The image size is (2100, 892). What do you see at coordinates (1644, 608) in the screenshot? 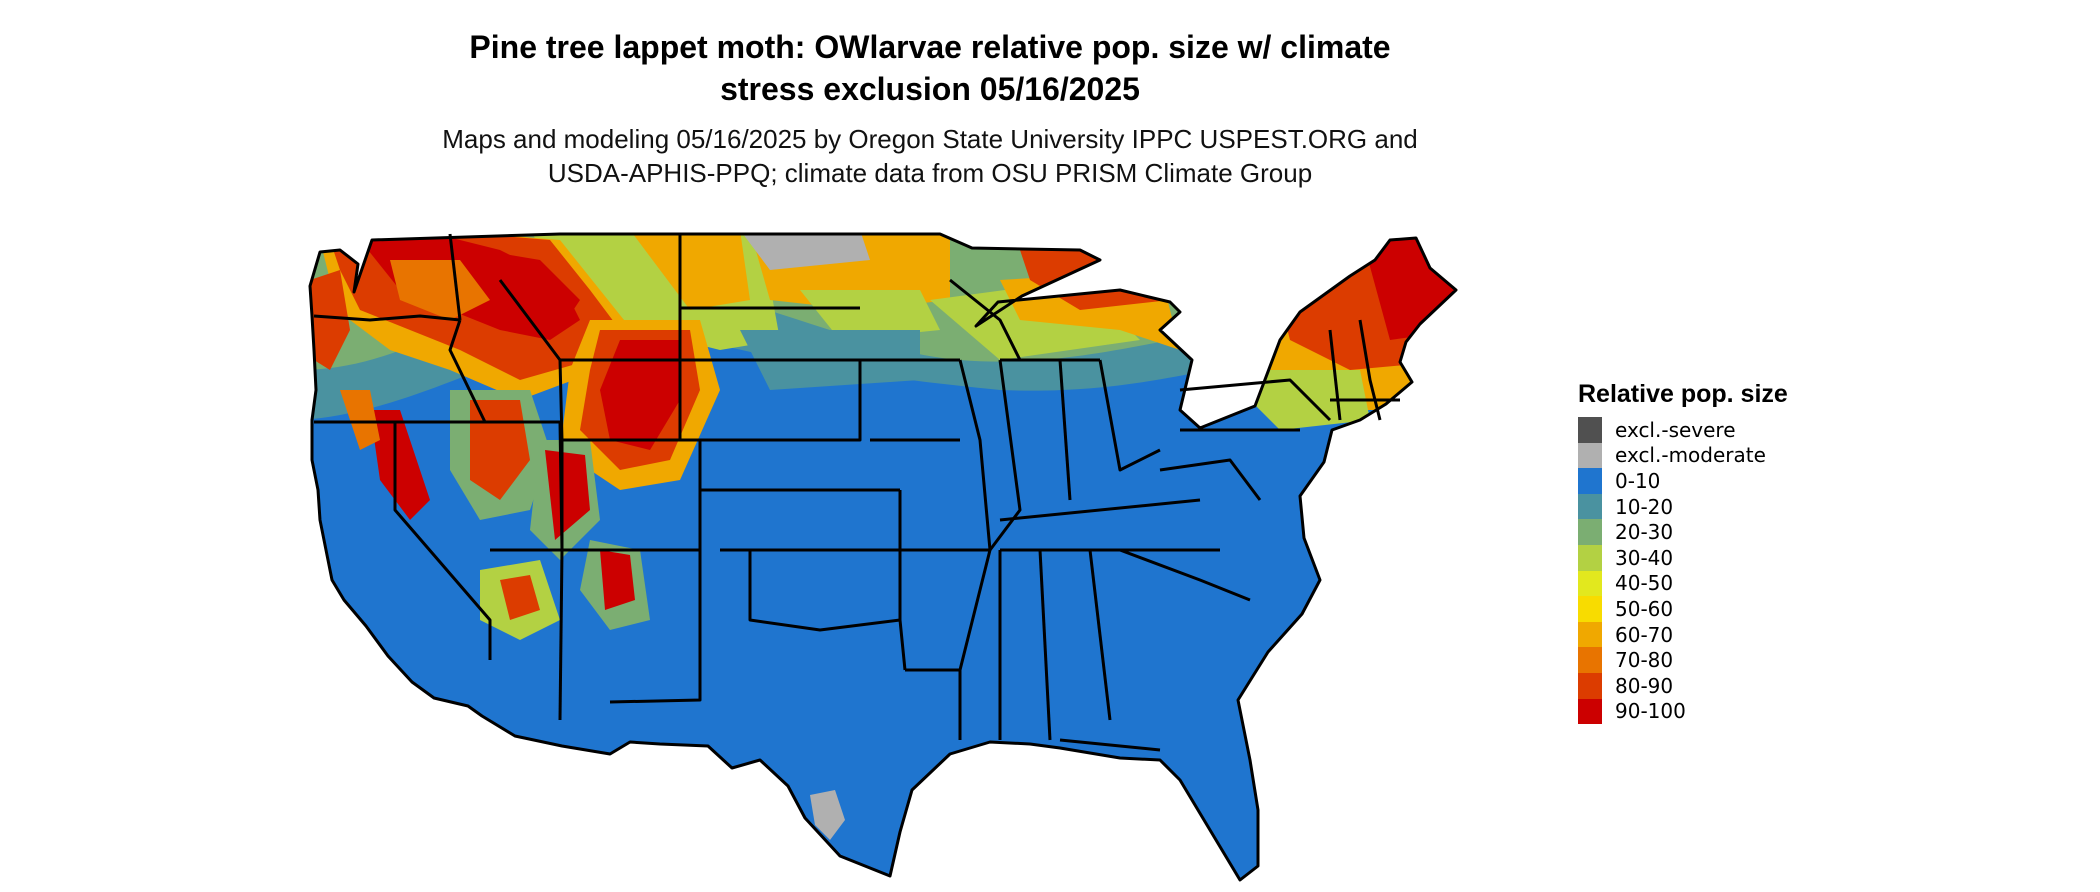
I see `legend-label: 50-60` at bounding box center [1644, 608].